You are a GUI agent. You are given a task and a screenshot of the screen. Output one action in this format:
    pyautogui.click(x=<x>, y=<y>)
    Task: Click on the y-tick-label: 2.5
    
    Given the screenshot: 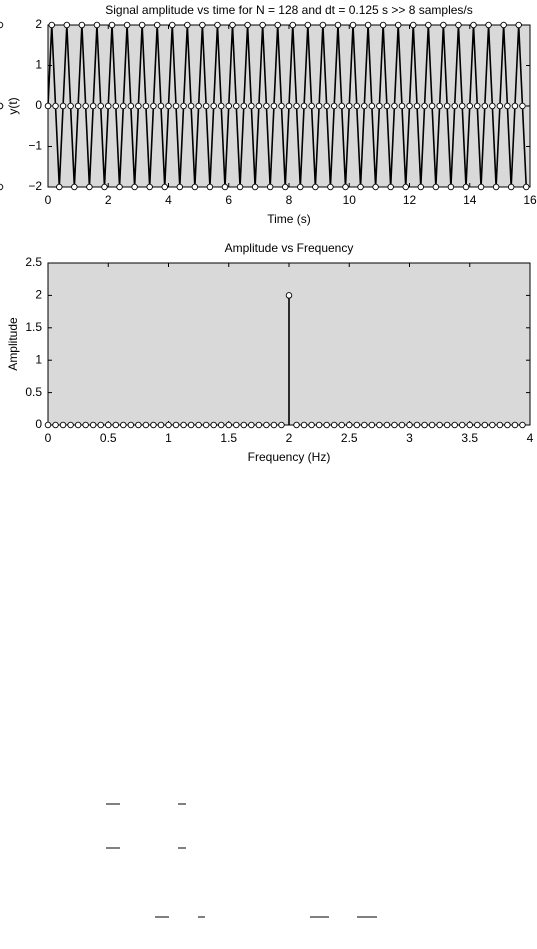 What is the action you would take?
    pyautogui.click(x=33, y=262)
    